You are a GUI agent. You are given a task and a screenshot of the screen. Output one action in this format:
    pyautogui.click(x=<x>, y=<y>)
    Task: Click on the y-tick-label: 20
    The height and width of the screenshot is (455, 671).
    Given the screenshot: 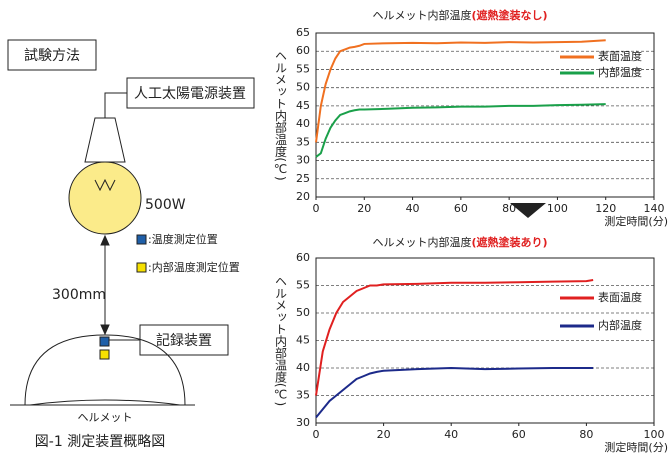 What is the action you would take?
    pyautogui.click(x=303, y=196)
    